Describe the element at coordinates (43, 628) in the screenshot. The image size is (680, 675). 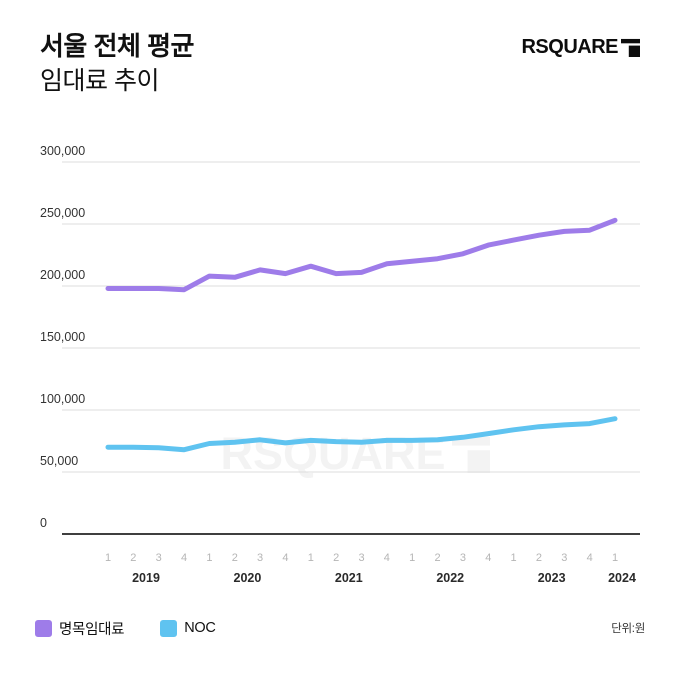
I see `legend-swatch-nominal-rent` at that location.